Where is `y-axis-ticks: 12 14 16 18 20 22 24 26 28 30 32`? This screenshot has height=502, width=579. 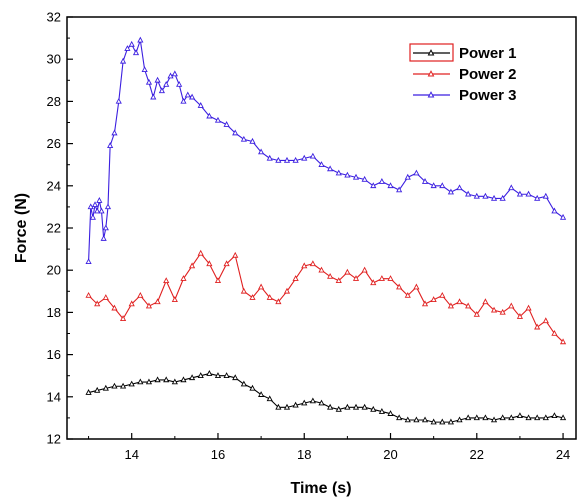 y-axis-ticks: 12 14 16 18 20 22 24 26 28 30 32 is located at coordinates (60, 228).